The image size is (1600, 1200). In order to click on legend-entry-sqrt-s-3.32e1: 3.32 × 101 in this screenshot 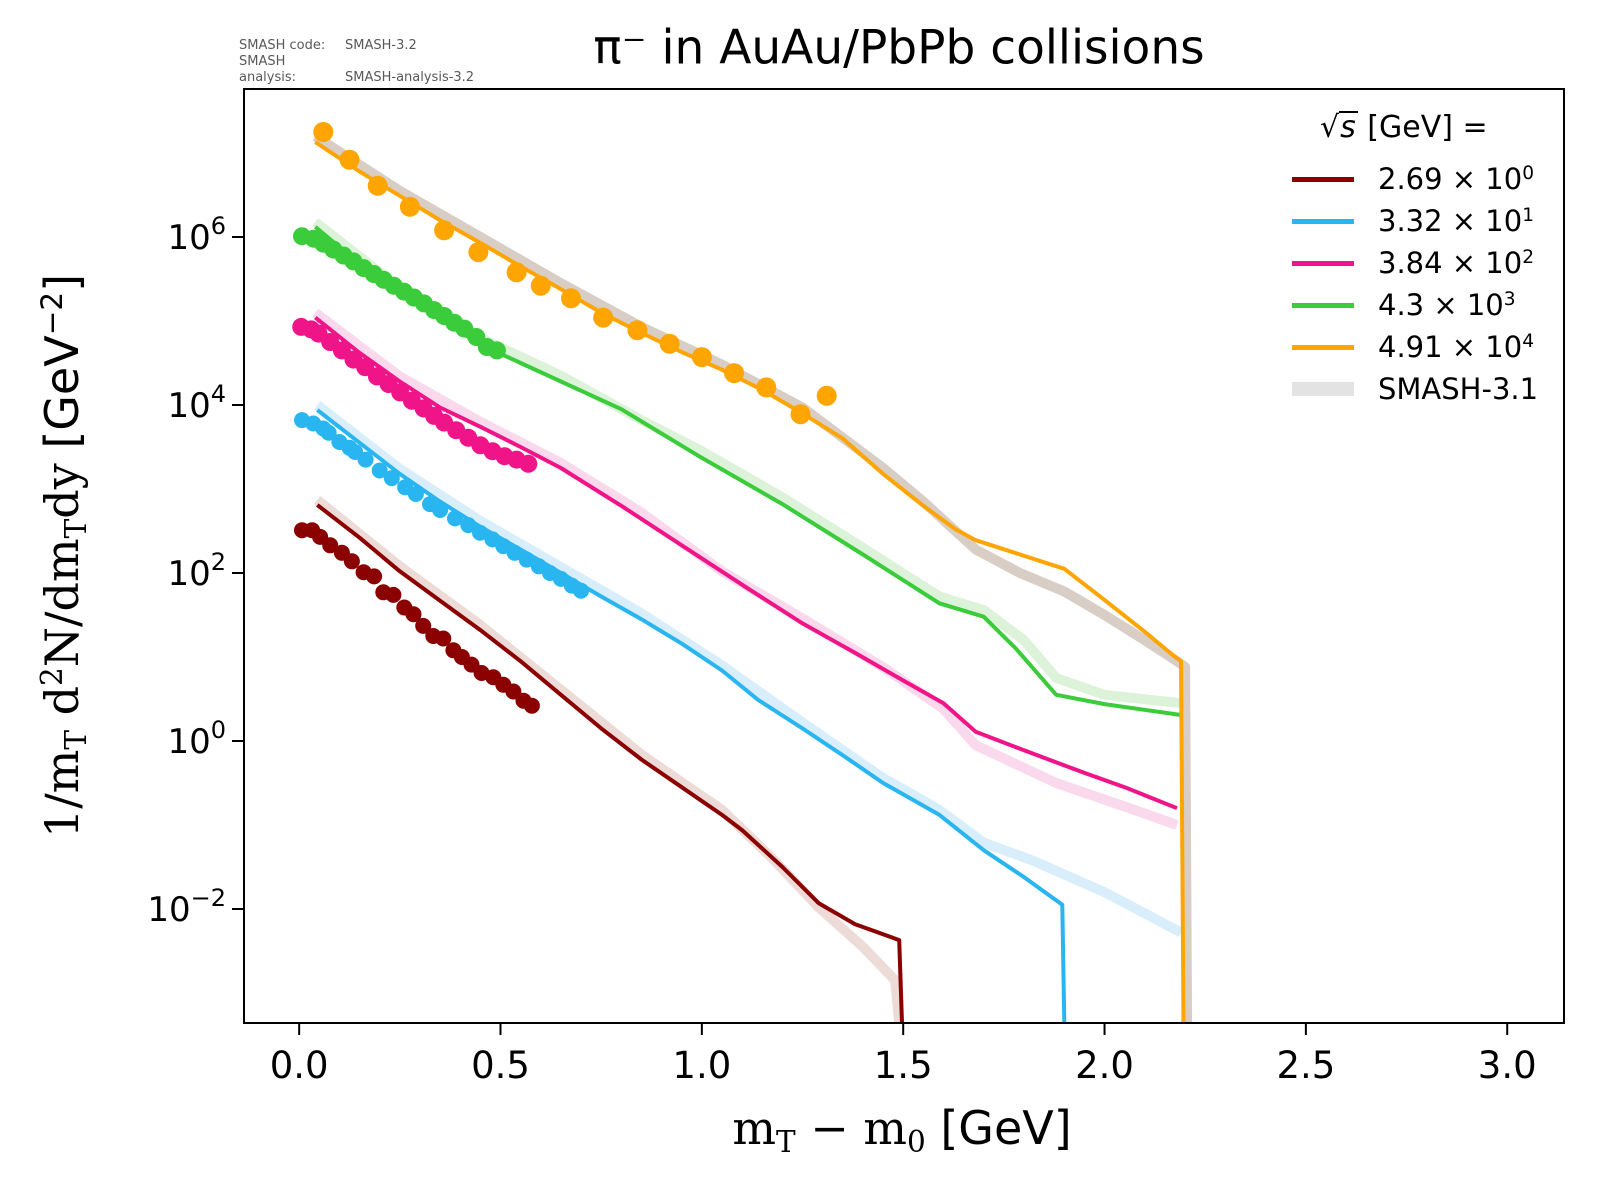, I will do `click(1415, 221)`.